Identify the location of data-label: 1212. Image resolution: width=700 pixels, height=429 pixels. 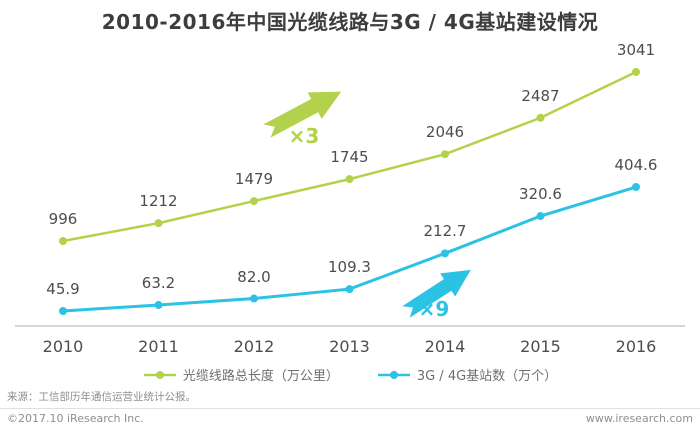
(158, 201).